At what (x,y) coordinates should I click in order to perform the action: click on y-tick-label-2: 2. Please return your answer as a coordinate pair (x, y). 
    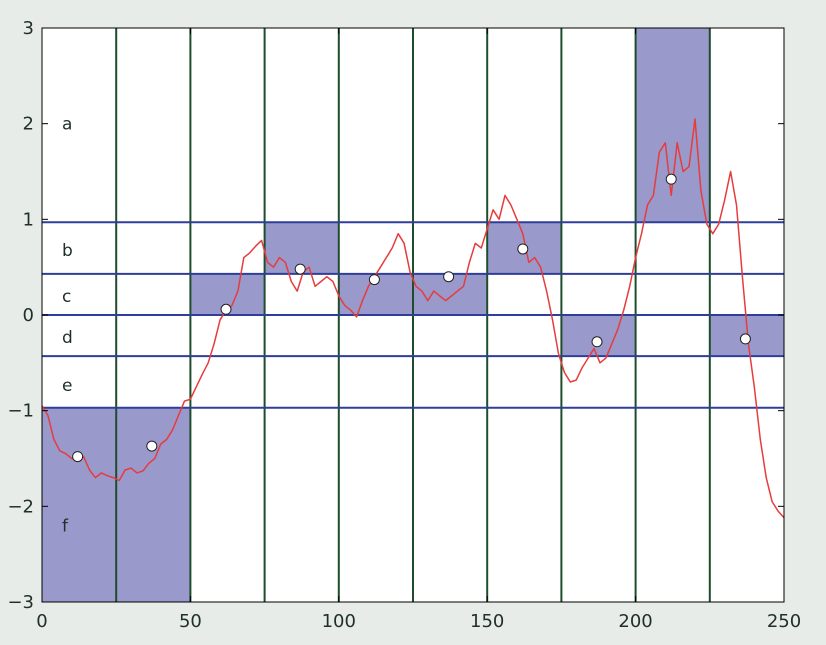
    Looking at the image, I should click on (28, 124).